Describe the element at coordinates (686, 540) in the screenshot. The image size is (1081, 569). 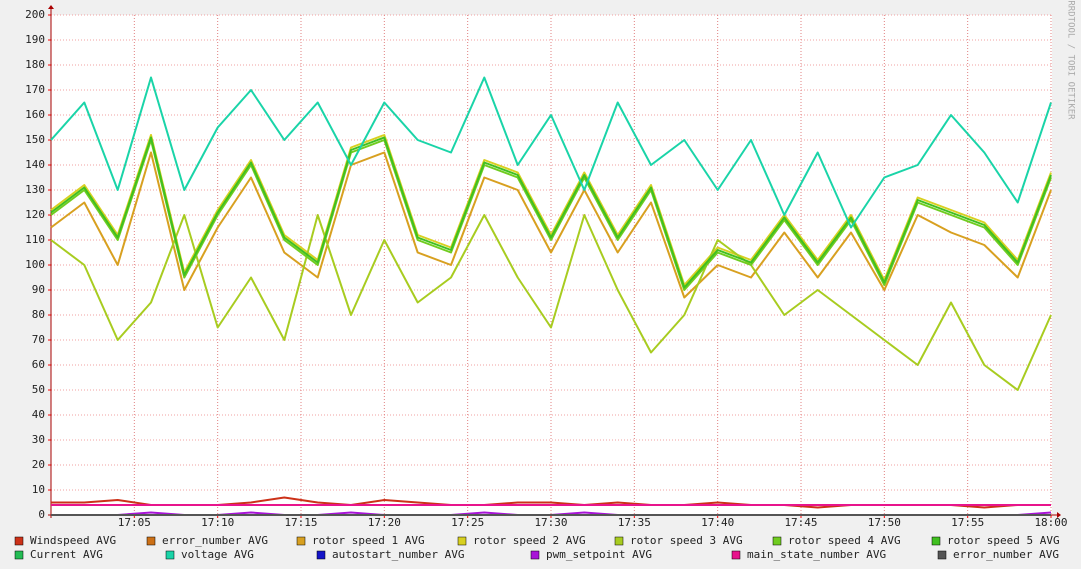
I see `legend-label: rotor speed 3 AVG` at that location.